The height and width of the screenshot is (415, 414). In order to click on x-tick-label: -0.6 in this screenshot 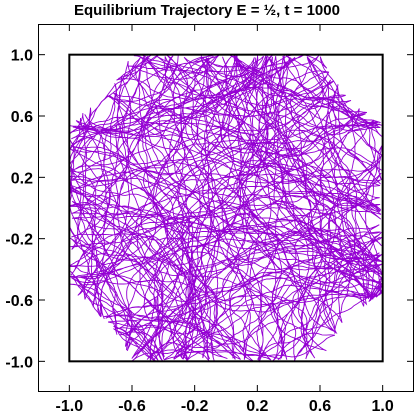, I will do `click(132, 406)`.